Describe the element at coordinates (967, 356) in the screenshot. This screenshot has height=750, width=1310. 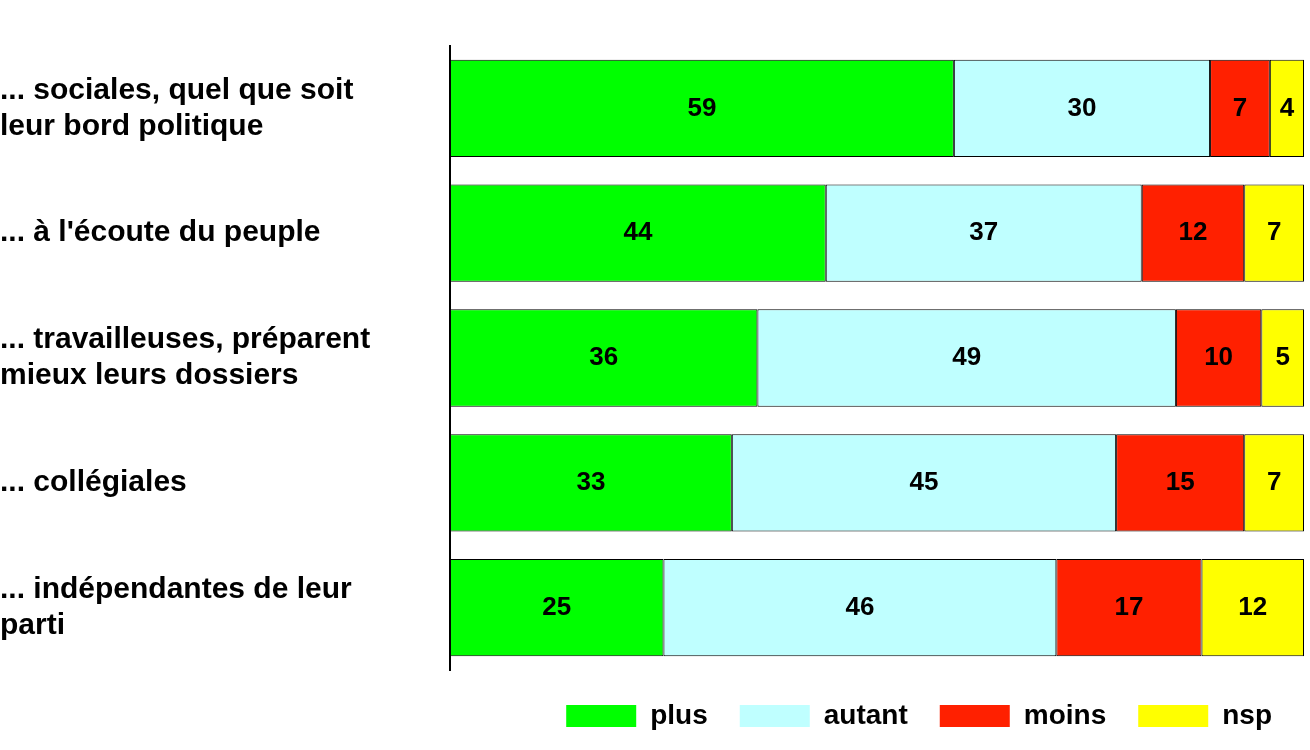
I see `data-label: 49` at that location.